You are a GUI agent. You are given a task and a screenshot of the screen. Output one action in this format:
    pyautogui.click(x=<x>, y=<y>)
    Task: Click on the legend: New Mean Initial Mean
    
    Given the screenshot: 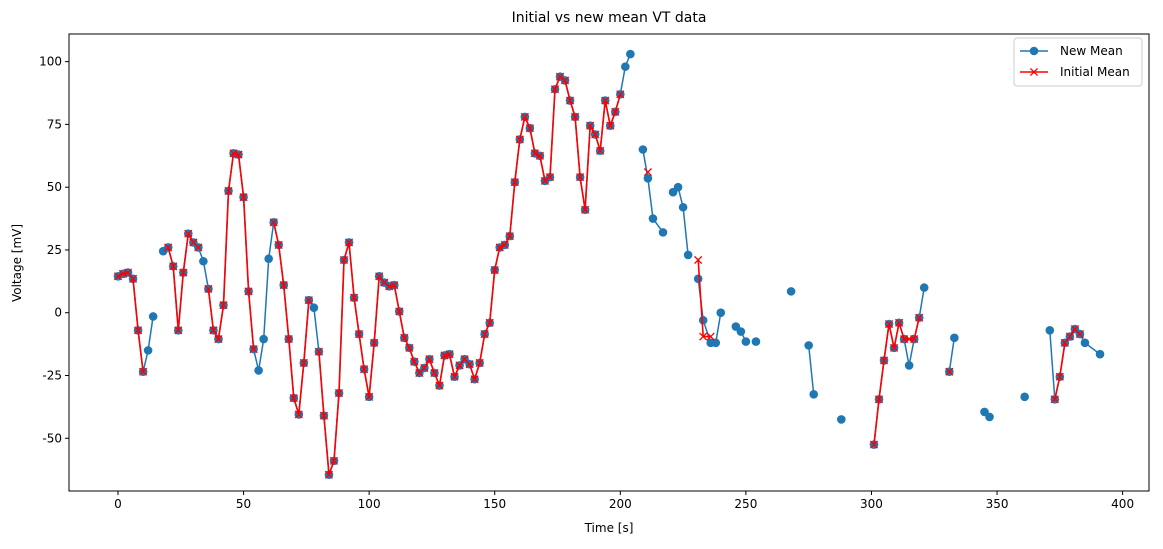 What is the action you would take?
    pyautogui.click(x=1078, y=62)
    